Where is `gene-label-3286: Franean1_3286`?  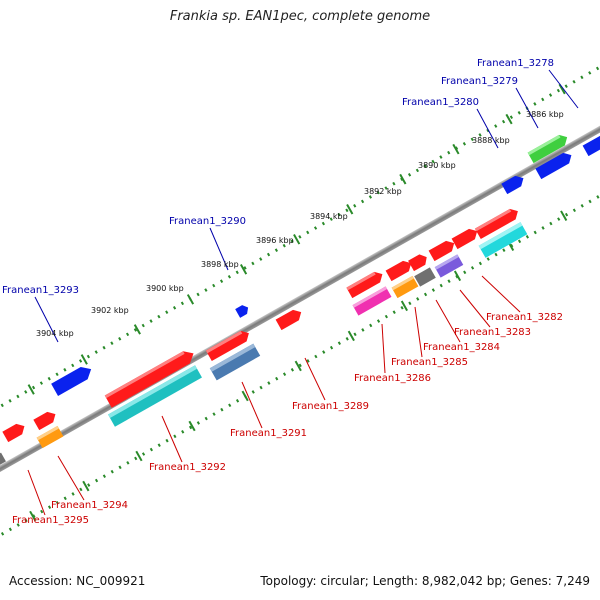 gene-label-3286: Franean1_3286 is located at coordinates (392, 378).